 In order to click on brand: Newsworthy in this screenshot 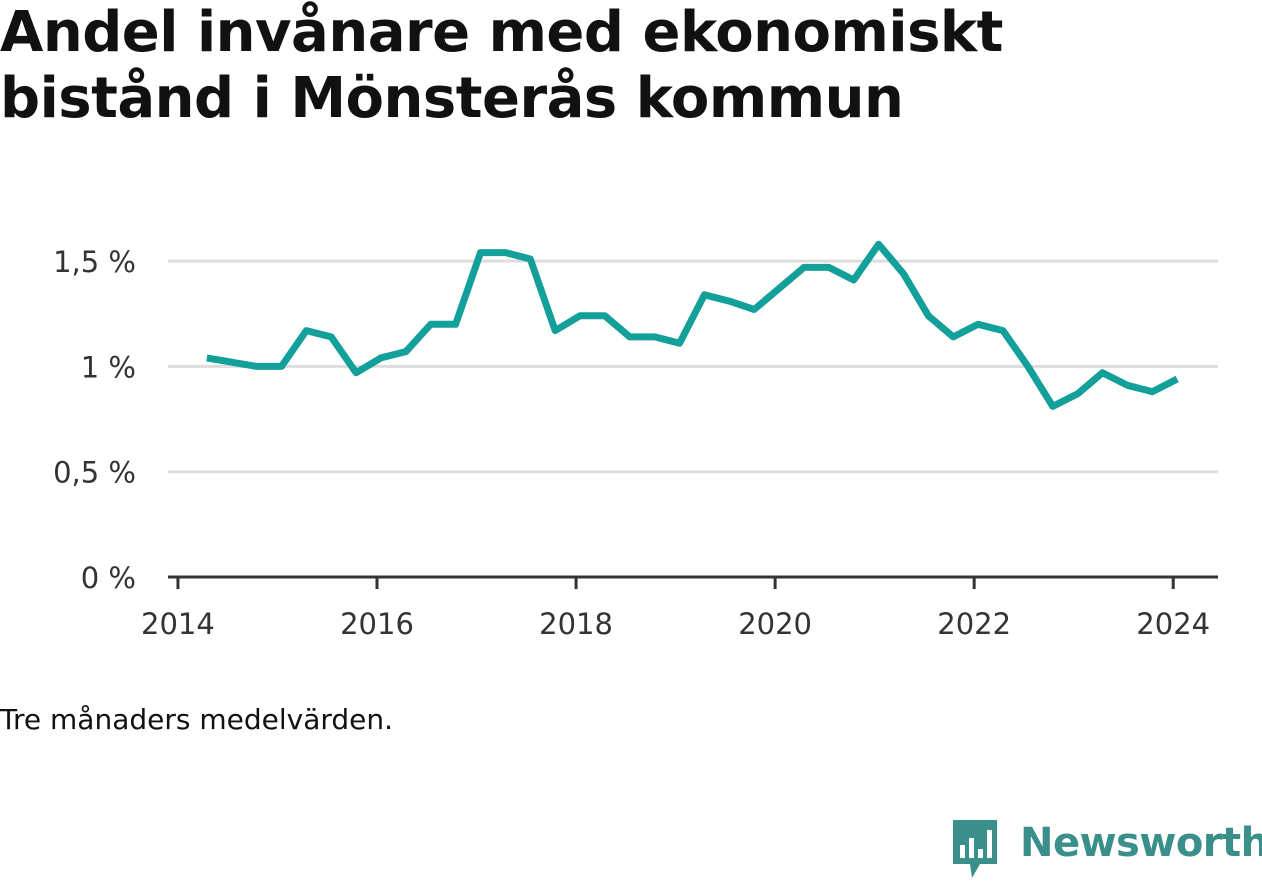, I will do `click(1106, 850)`.